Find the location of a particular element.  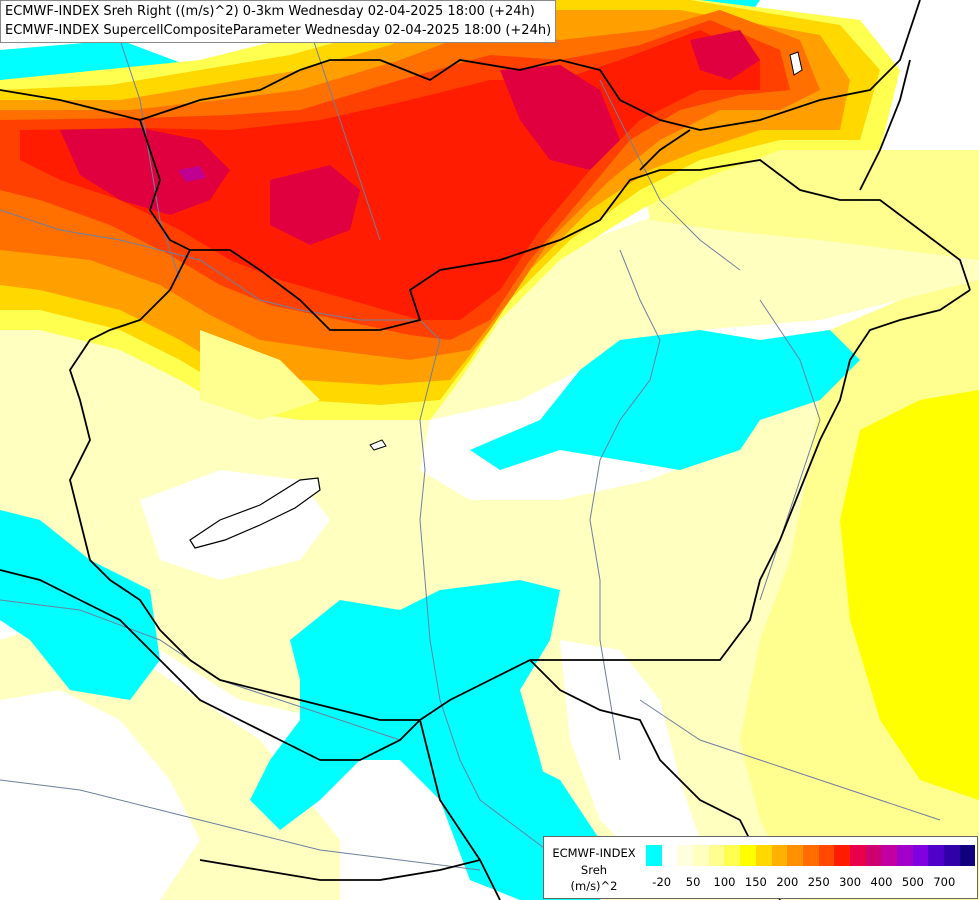

river-southeast is located at coordinates (790, 760).